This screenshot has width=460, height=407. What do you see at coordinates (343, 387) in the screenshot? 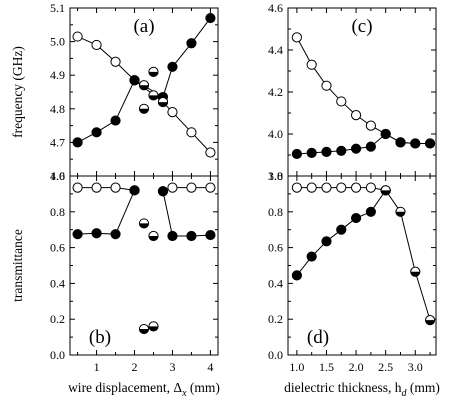
I see `x-axis-label-text: dielectric thickness, h` at bounding box center [343, 387].